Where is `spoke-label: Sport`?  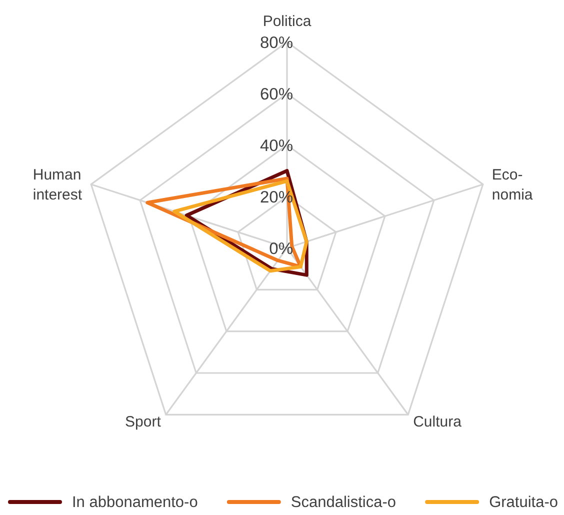
spoke-label: Sport is located at coordinates (143, 422).